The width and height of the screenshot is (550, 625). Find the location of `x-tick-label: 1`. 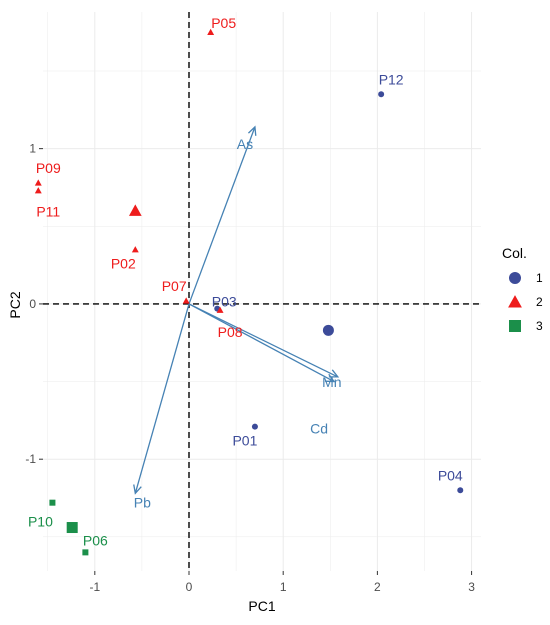

x-tick-label: 1 is located at coordinates (283, 587).